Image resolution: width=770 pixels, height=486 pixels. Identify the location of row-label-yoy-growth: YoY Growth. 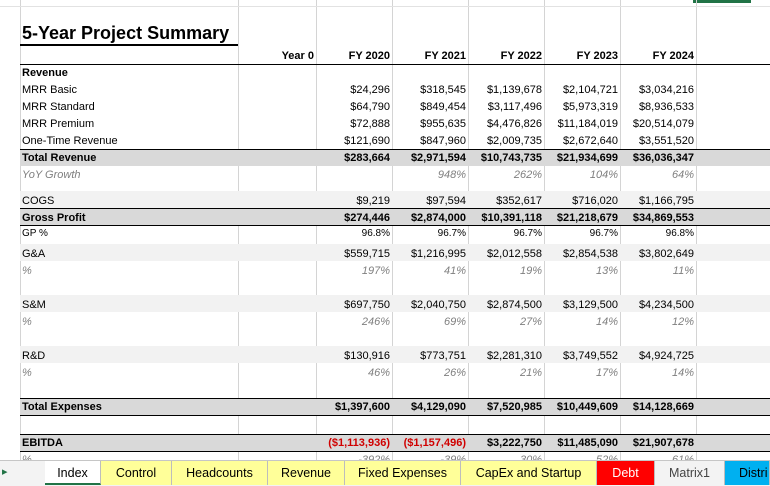
(51, 175).